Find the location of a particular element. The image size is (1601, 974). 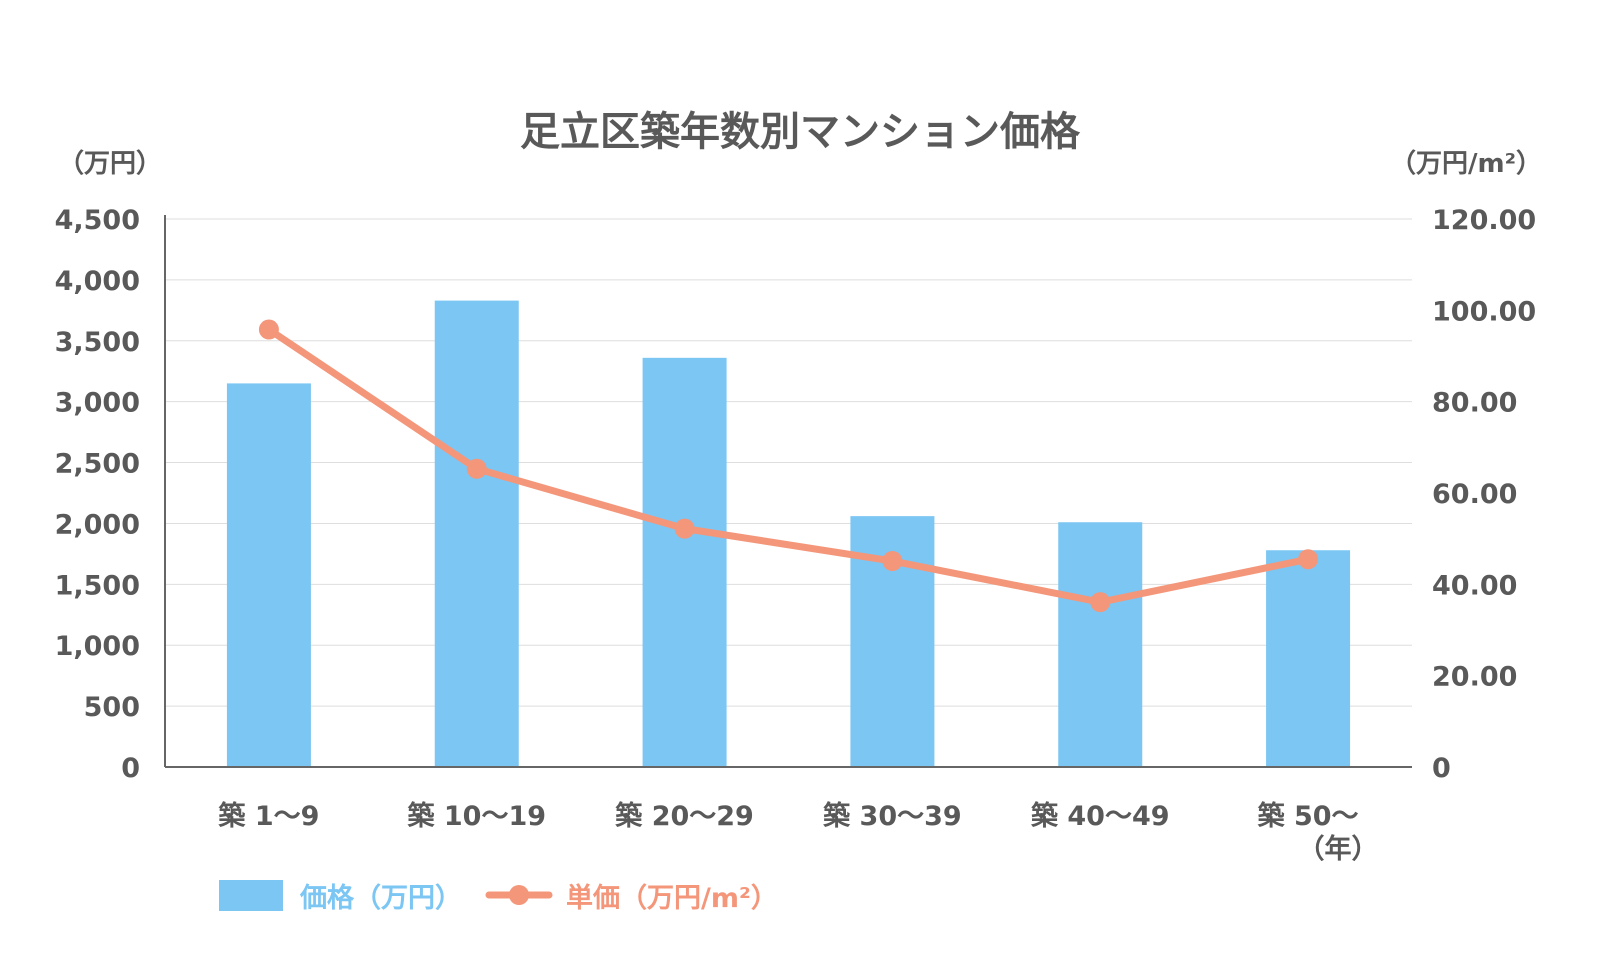

right-tick-label-80: 80.00 is located at coordinates (1474, 403).